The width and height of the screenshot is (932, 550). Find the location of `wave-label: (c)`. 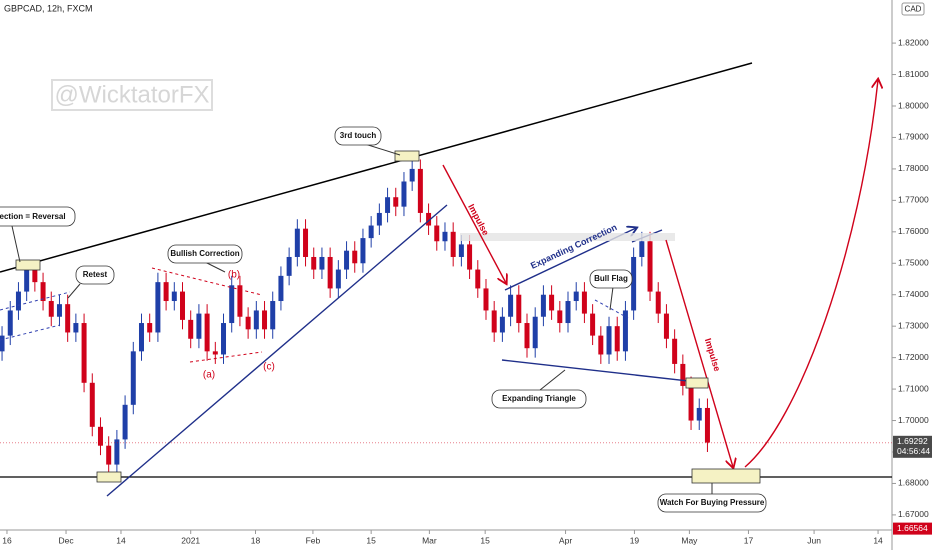

wave-label: (c) is located at coordinates (269, 367).